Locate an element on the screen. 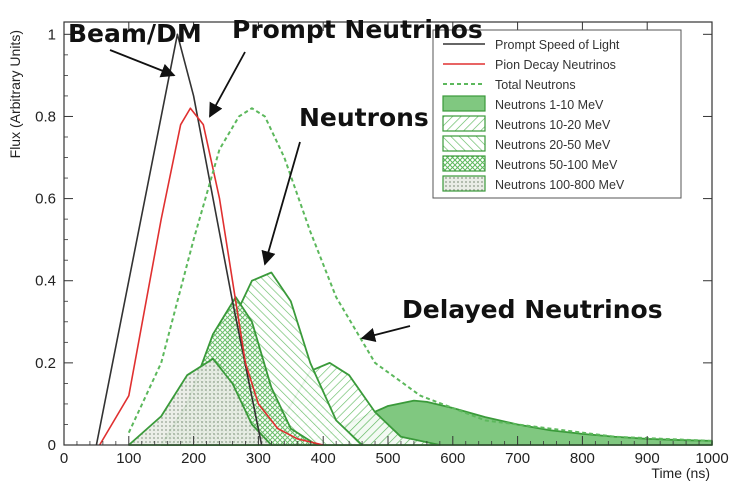 The image size is (742, 498). legend-entry-pion-decay-neutrinos: Pion Decay Neutrinos is located at coordinates (529, 65).